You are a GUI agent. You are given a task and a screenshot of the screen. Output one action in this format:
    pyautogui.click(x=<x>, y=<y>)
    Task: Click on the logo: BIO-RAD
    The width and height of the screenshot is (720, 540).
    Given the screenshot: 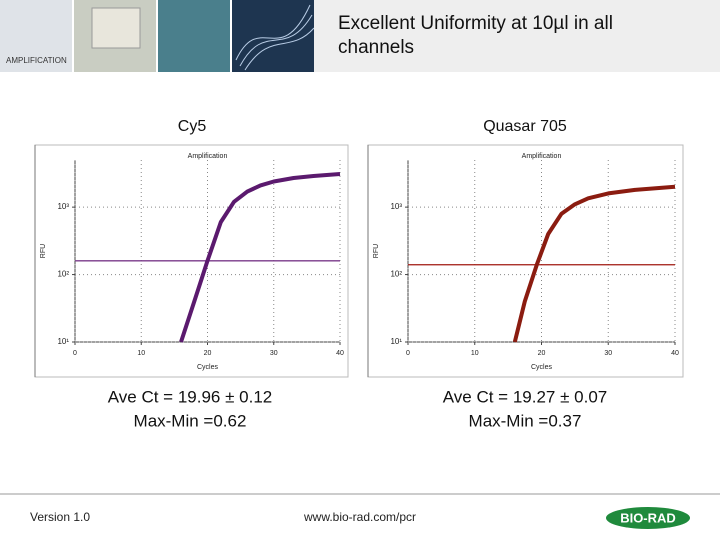 What is the action you would take?
    pyautogui.click(x=648, y=517)
    